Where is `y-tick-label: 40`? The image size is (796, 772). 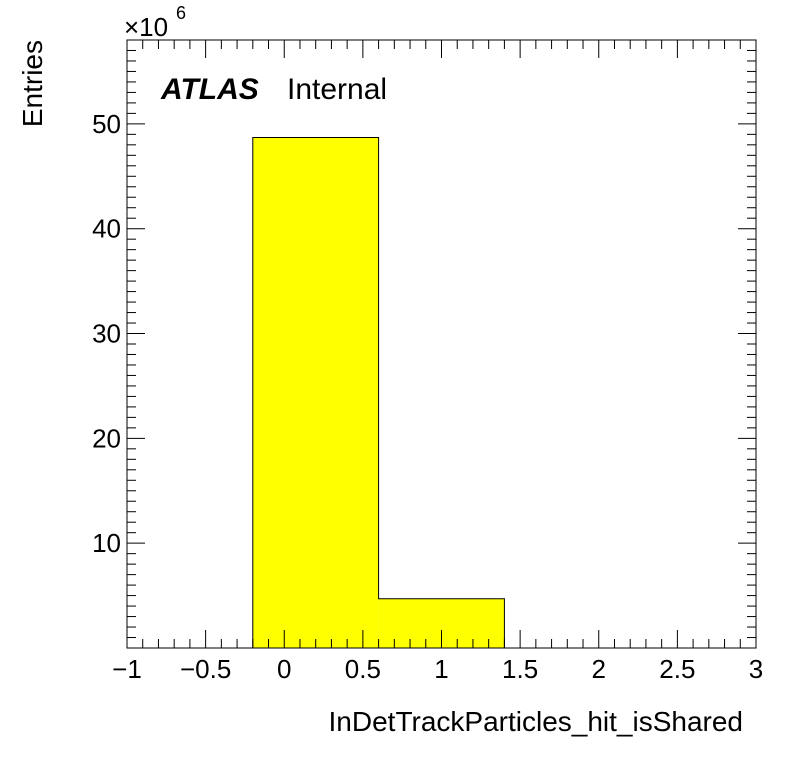 y-tick-label: 40 is located at coordinates (106, 229).